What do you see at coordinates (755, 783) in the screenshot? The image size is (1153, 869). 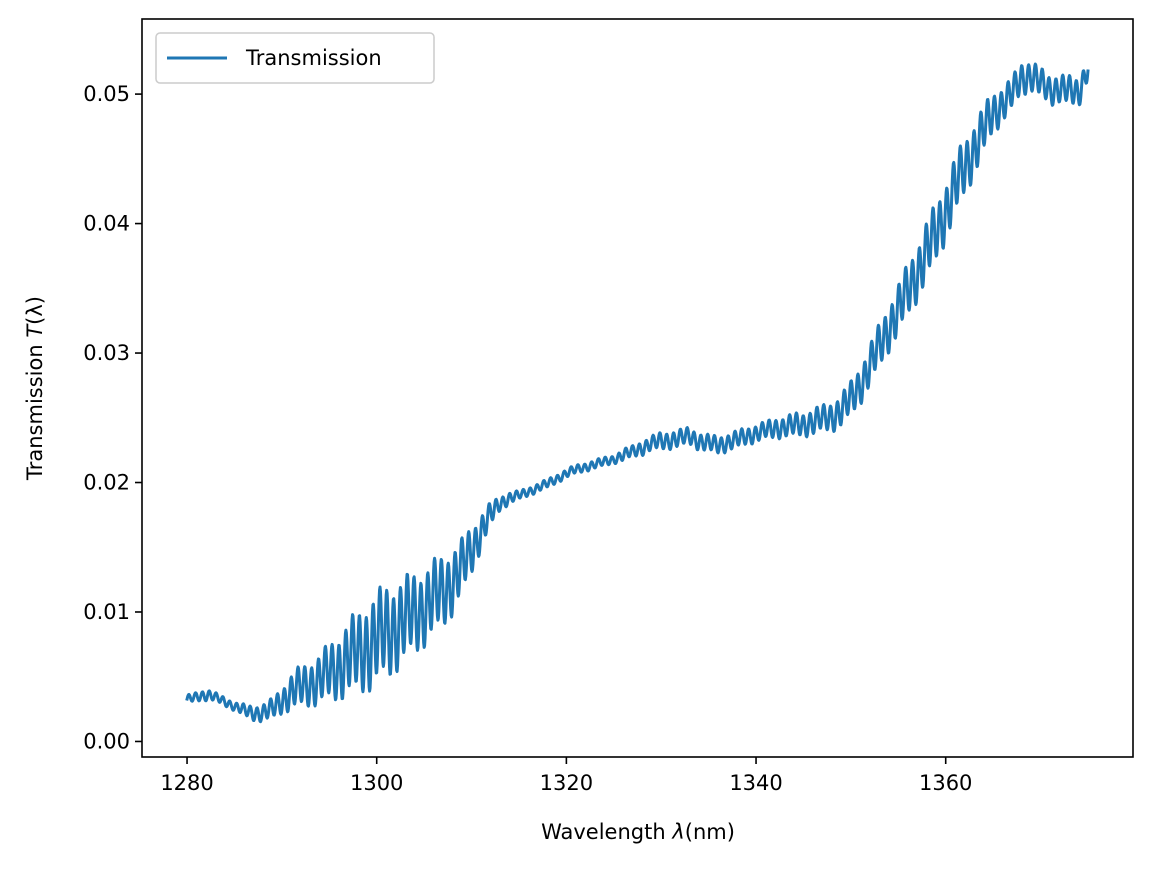 I see `x-tick-label: 1340` at bounding box center [755, 783].